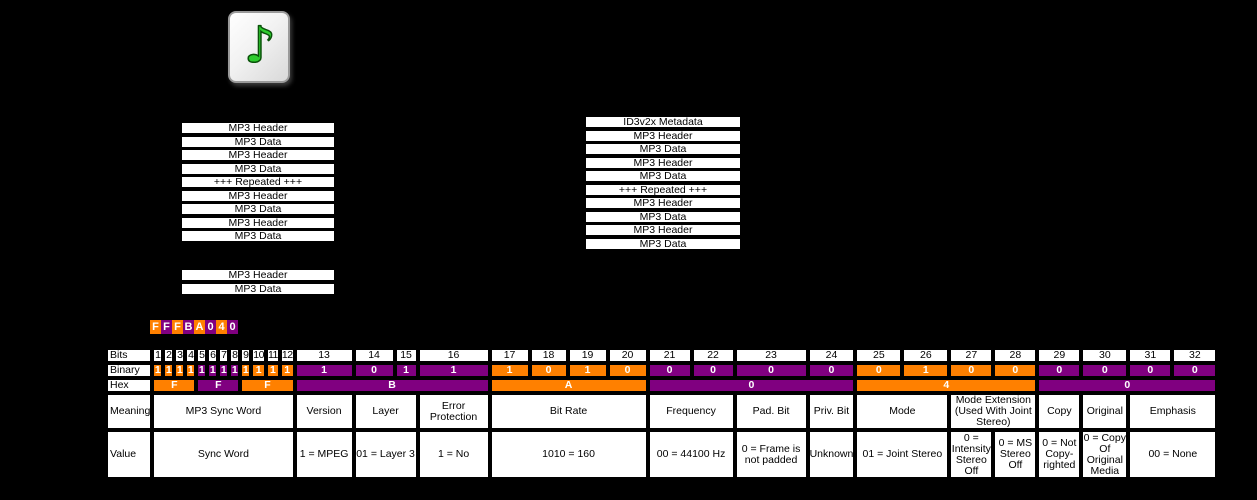 The width and height of the screenshot is (1257, 500). Describe the element at coordinates (568, 411) in the screenshot. I see `meaning-cell: Bit Rate` at that location.